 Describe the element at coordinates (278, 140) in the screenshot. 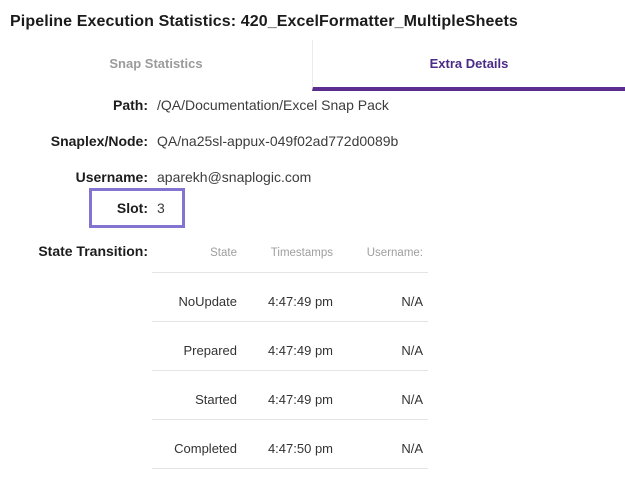

I see `snaplex-node-value: QA/na25sl-appux-049f02ad772d0089b` at that location.